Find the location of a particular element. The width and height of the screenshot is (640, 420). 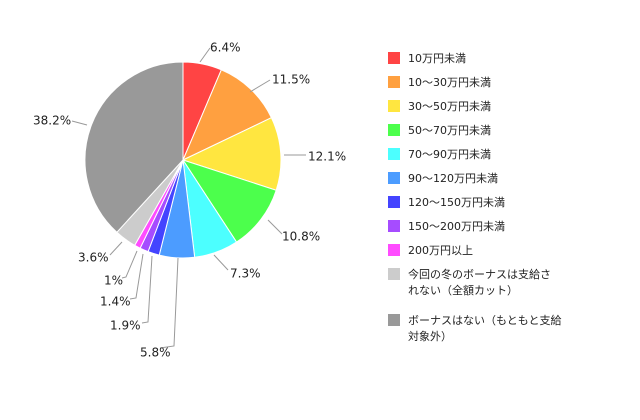

value-label: 1.4% is located at coordinates (115, 302).